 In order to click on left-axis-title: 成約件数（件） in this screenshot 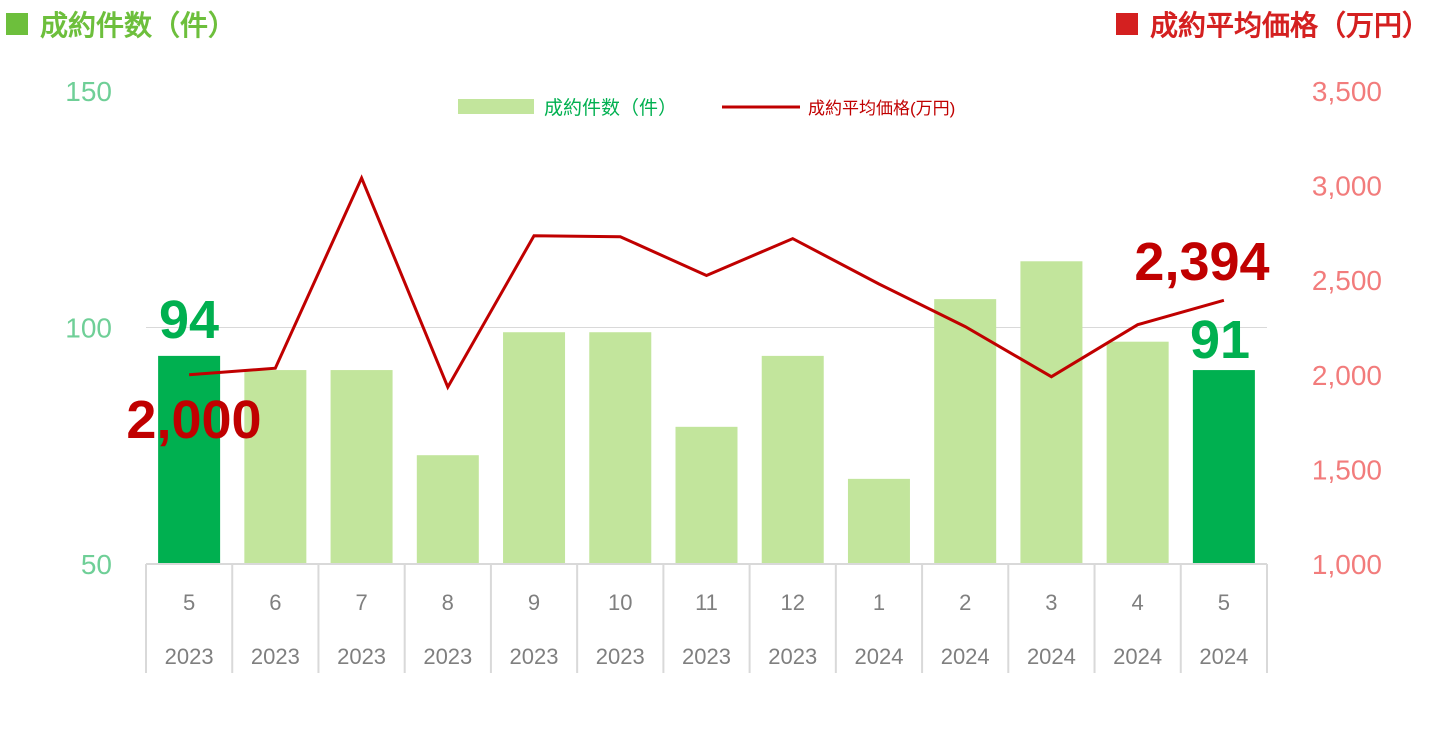, I will do `click(121, 24)`.